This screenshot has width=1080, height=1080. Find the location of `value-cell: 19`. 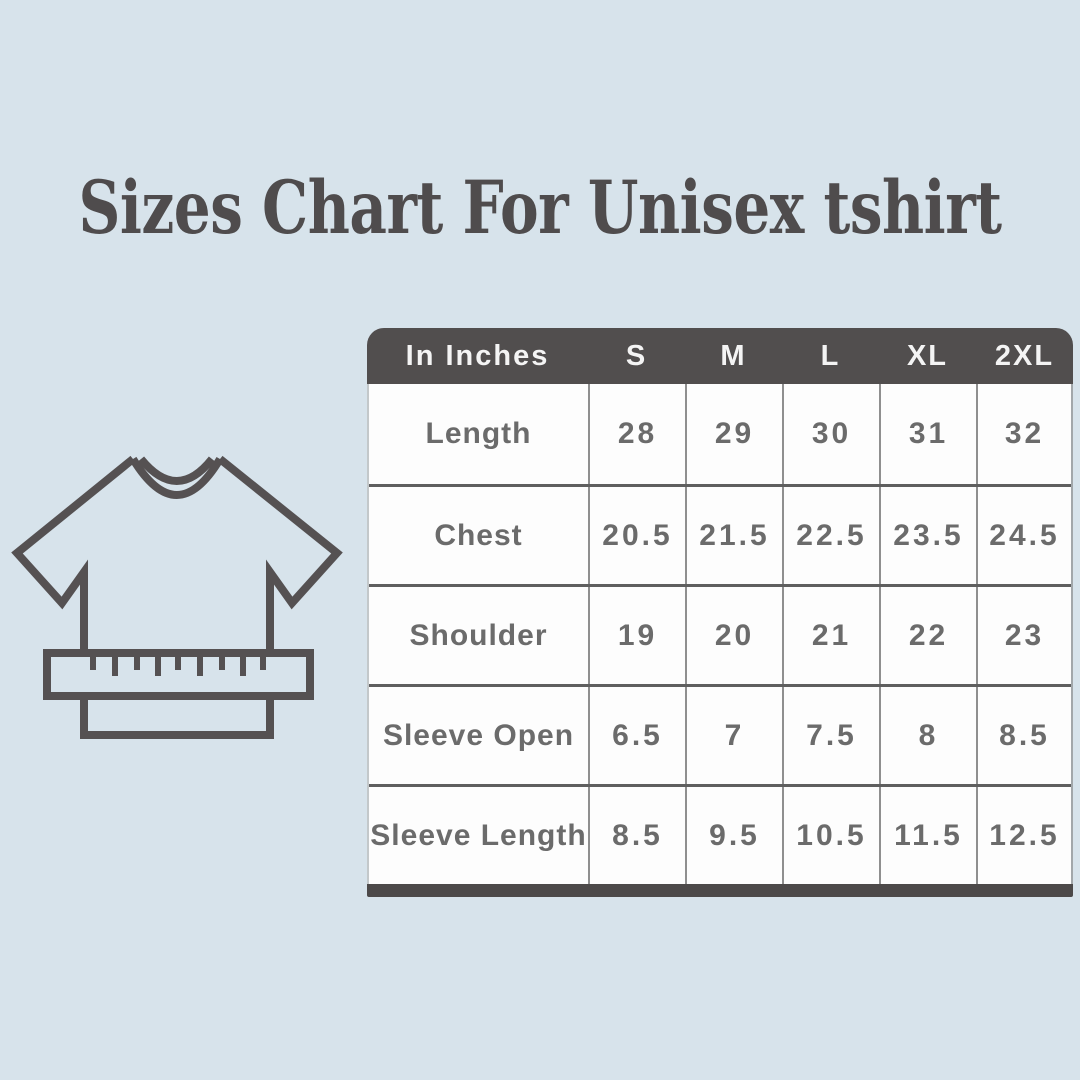

value-cell: 19 is located at coordinates (636, 635).